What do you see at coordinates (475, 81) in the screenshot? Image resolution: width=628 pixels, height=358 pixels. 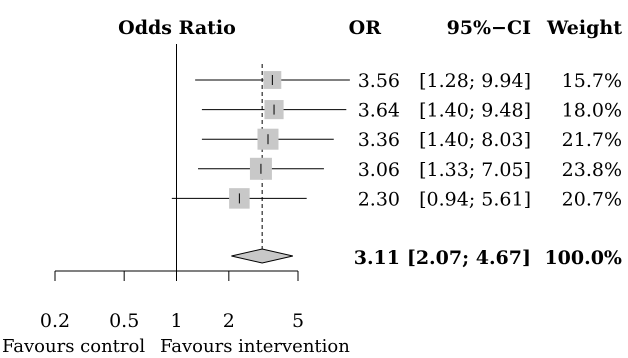 I see `ci-value: [1.28; 9.94]` at bounding box center [475, 81].